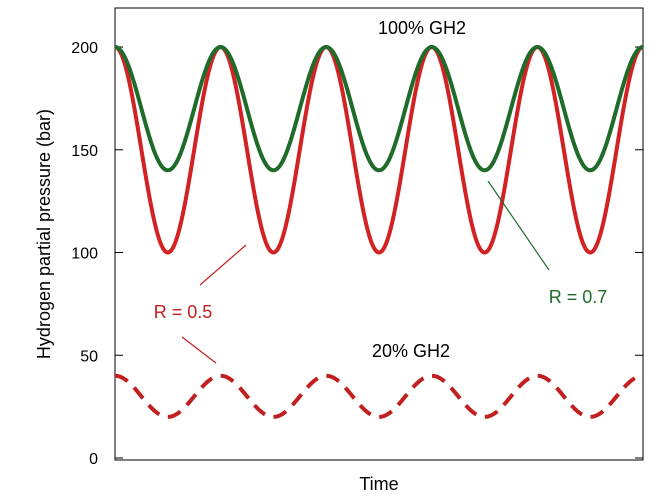  What do you see at coordinates (199, 350) in the screenshot?
I see `r05-lower-pointer` at bounding box center [199, 350].